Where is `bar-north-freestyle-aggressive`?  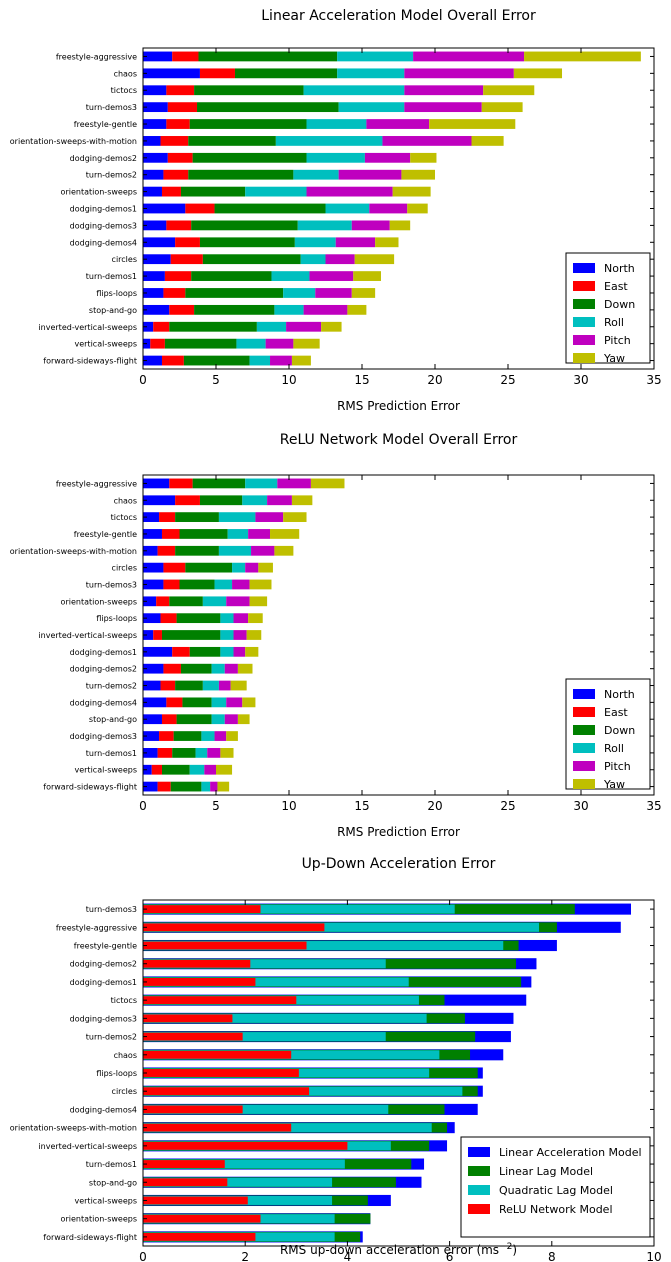
bar-north-freestyle-aggressive is located at coordinates (158, 56).